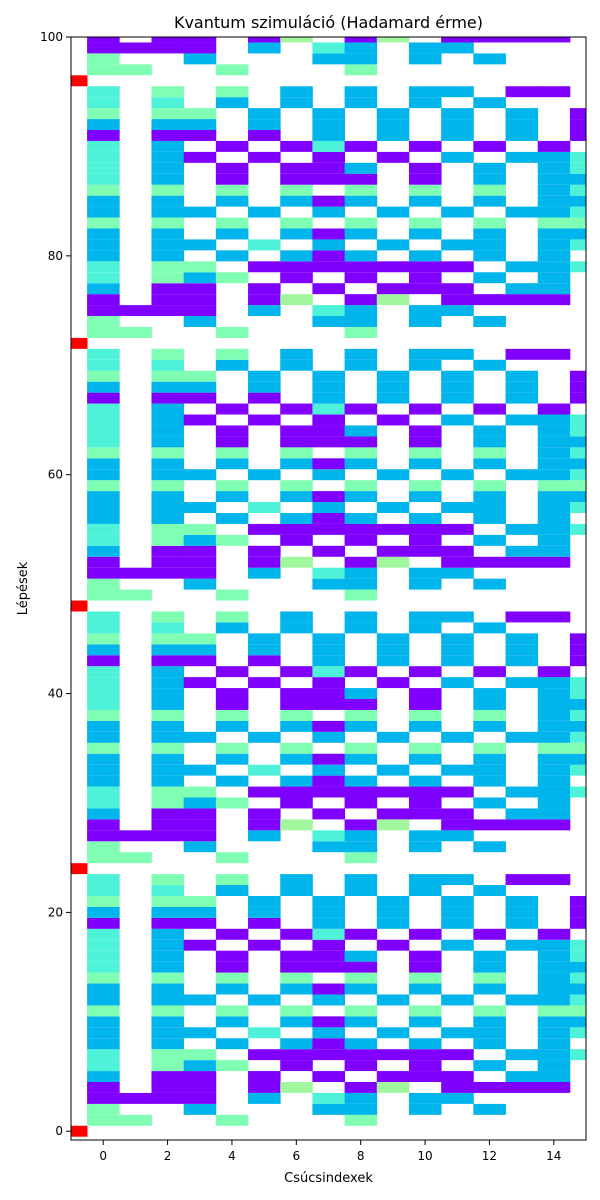 This screenshot has height=1200, width=600. Describe the element at coordinates (489, 1156) in the screenshot. I see `x-tick-label: 12` at that location.